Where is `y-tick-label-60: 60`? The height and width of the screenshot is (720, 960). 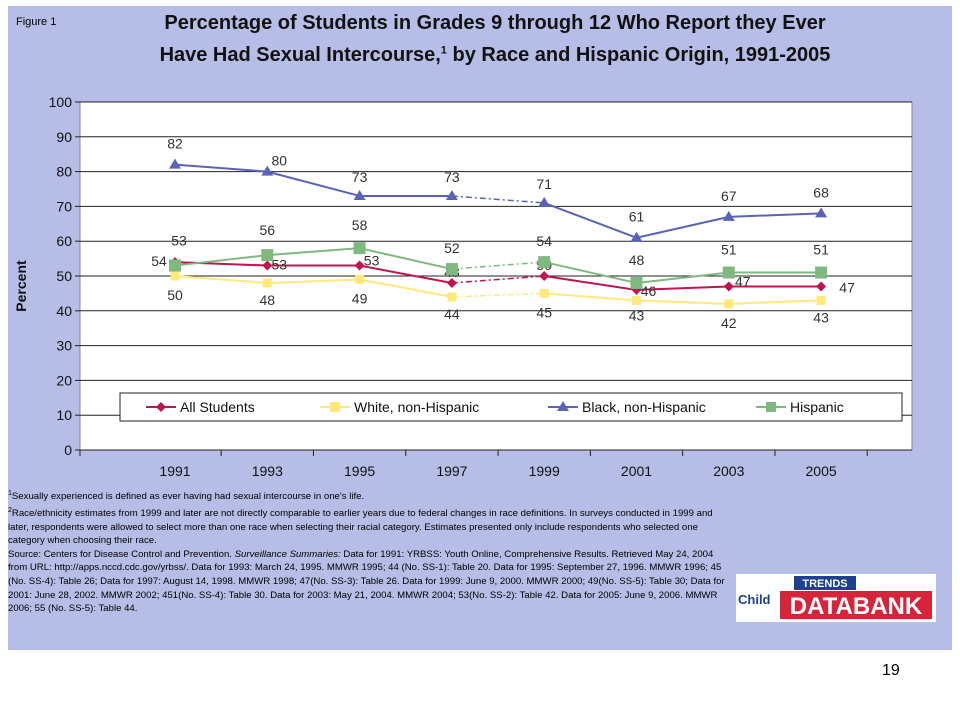 y-tick-label-60: 60 is located at coordinates (64, 241).